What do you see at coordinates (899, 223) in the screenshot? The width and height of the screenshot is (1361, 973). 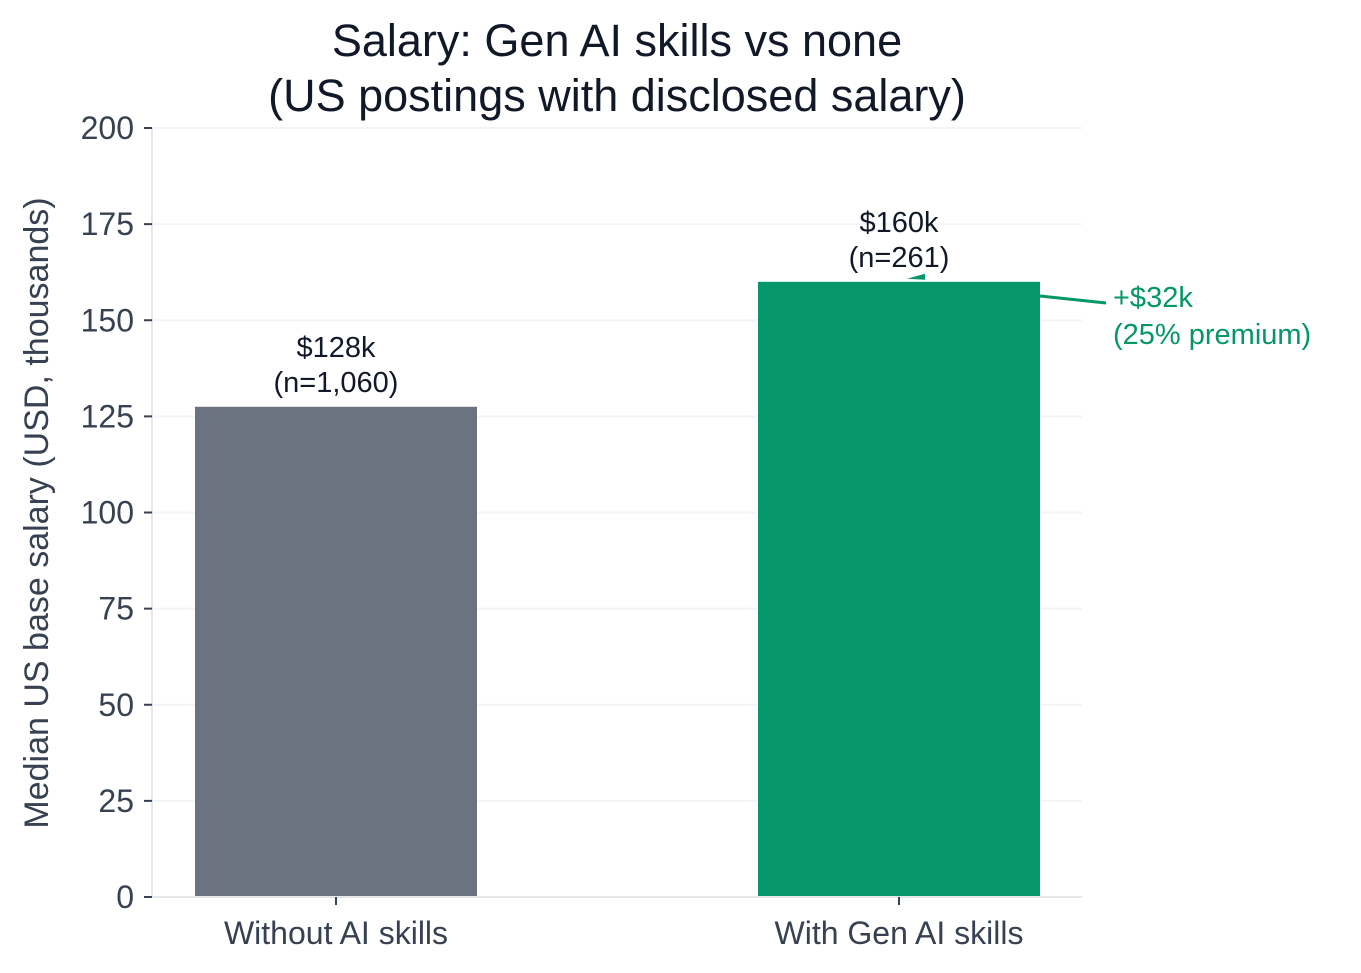 I see `bar-value-label: $160k` at bounding box center [899, 223].